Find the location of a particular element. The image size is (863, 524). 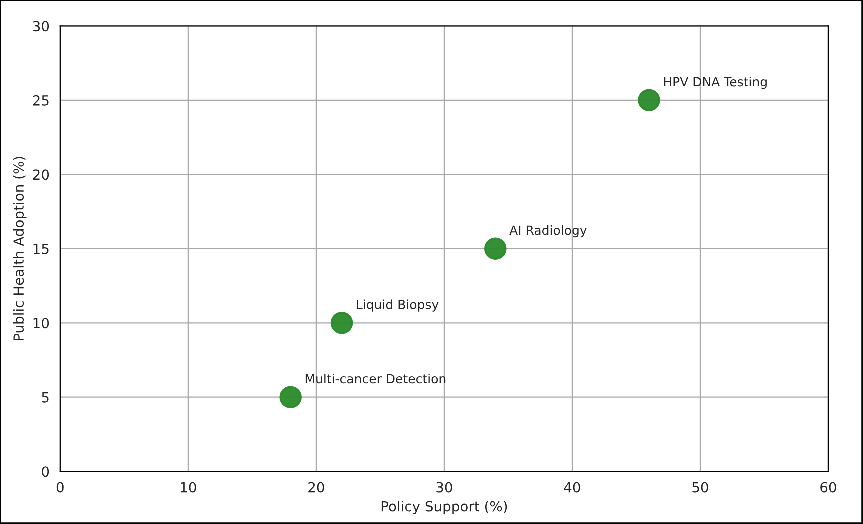

y-axis-title: Public Health Adoption (%) is located at coordinates (20, 249).